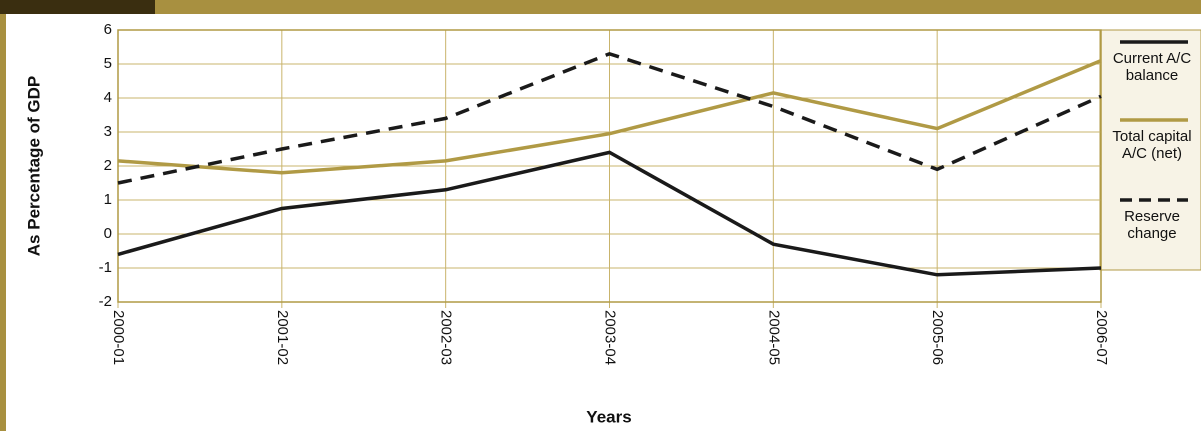  What do you see at coordinates (610, 337) in the screenshot?
I see `x-tick-label: 2003-04` at bounding box center [610, 337].